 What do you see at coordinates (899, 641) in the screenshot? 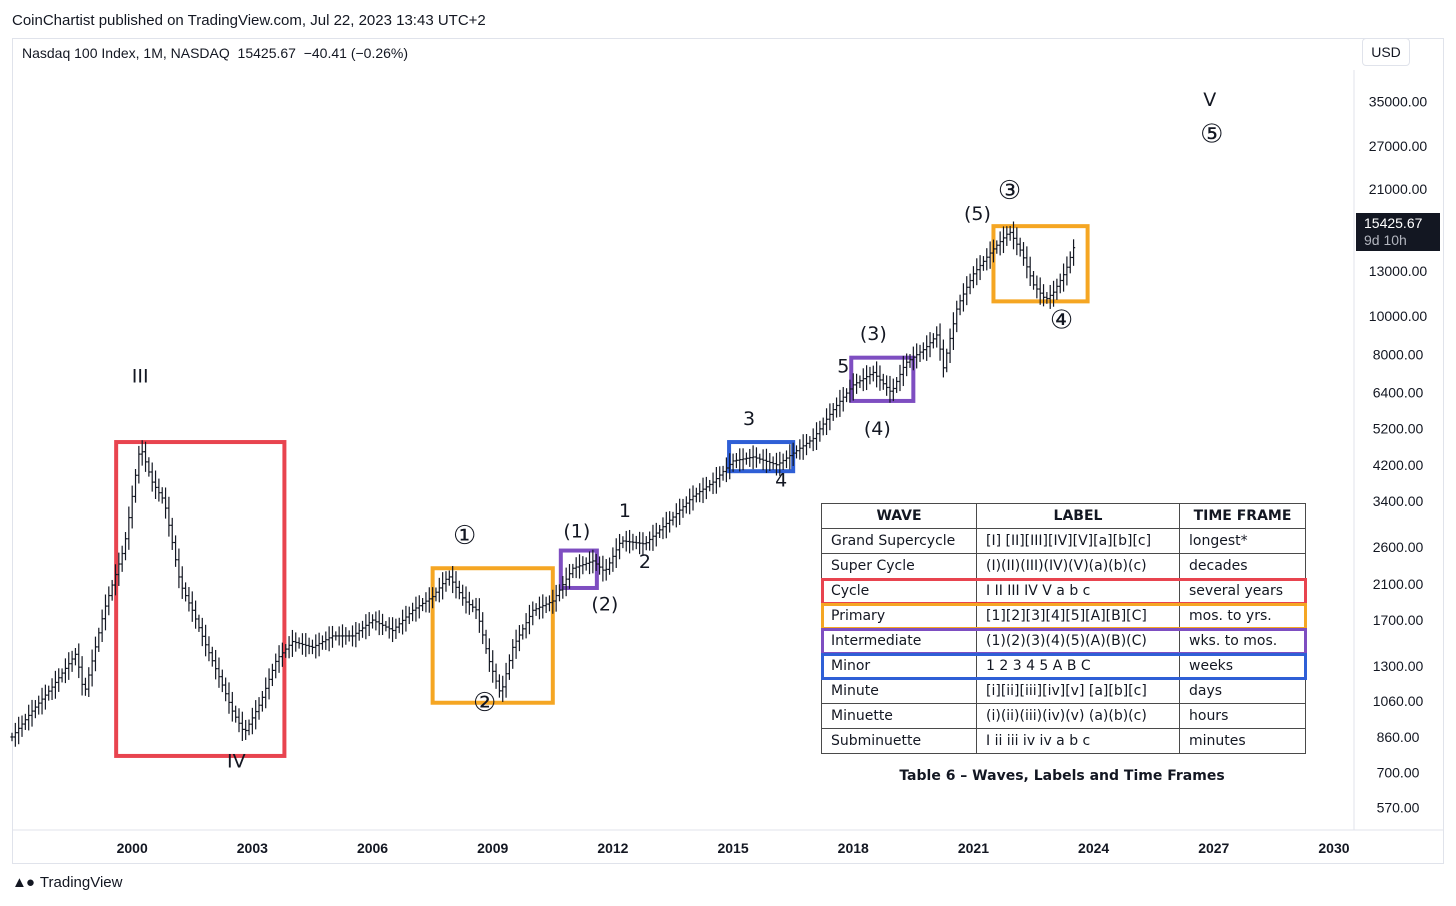
I see `wave-cell: Intermediate` at bounding box center [899, 641].